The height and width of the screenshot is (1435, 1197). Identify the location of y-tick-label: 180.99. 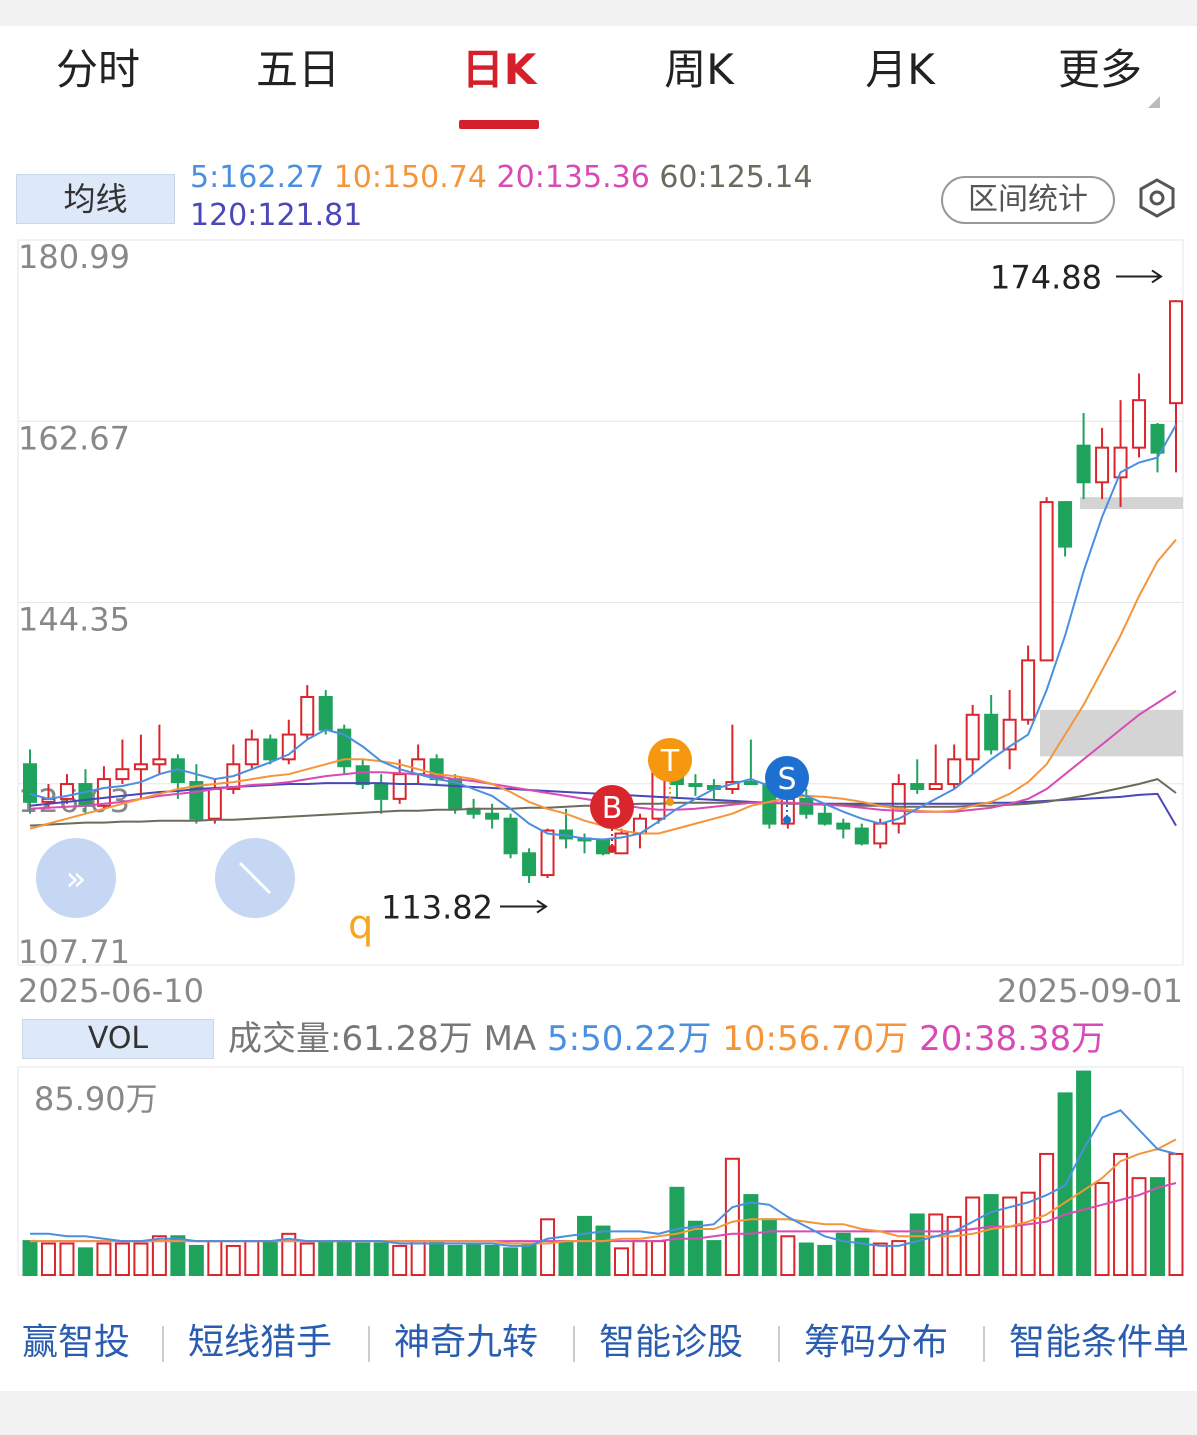
(74, 257).